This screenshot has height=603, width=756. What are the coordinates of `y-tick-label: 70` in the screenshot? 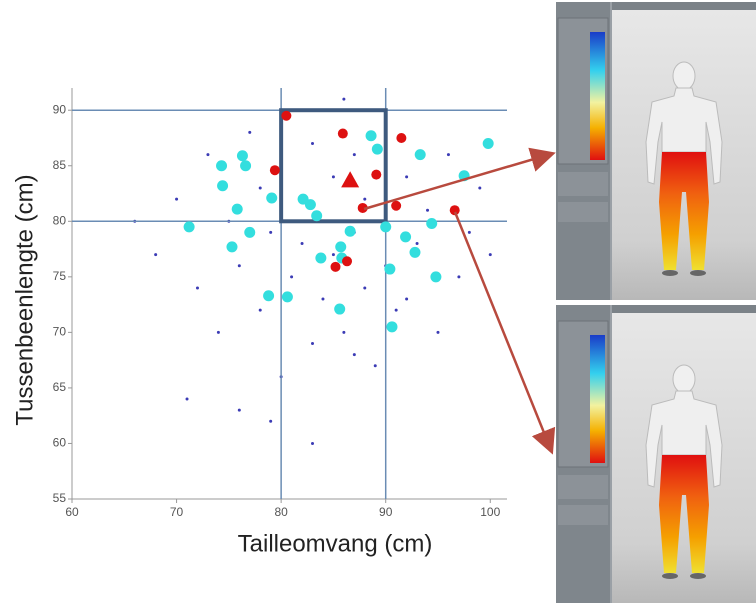 It's located at (60, 332).